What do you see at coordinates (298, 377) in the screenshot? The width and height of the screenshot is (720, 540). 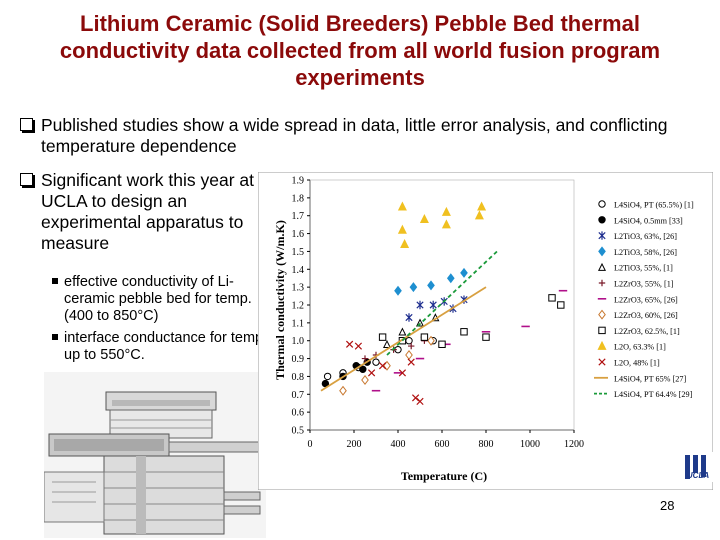 I see `y-tick-label: 0.8` at bounding box center [298, 377].